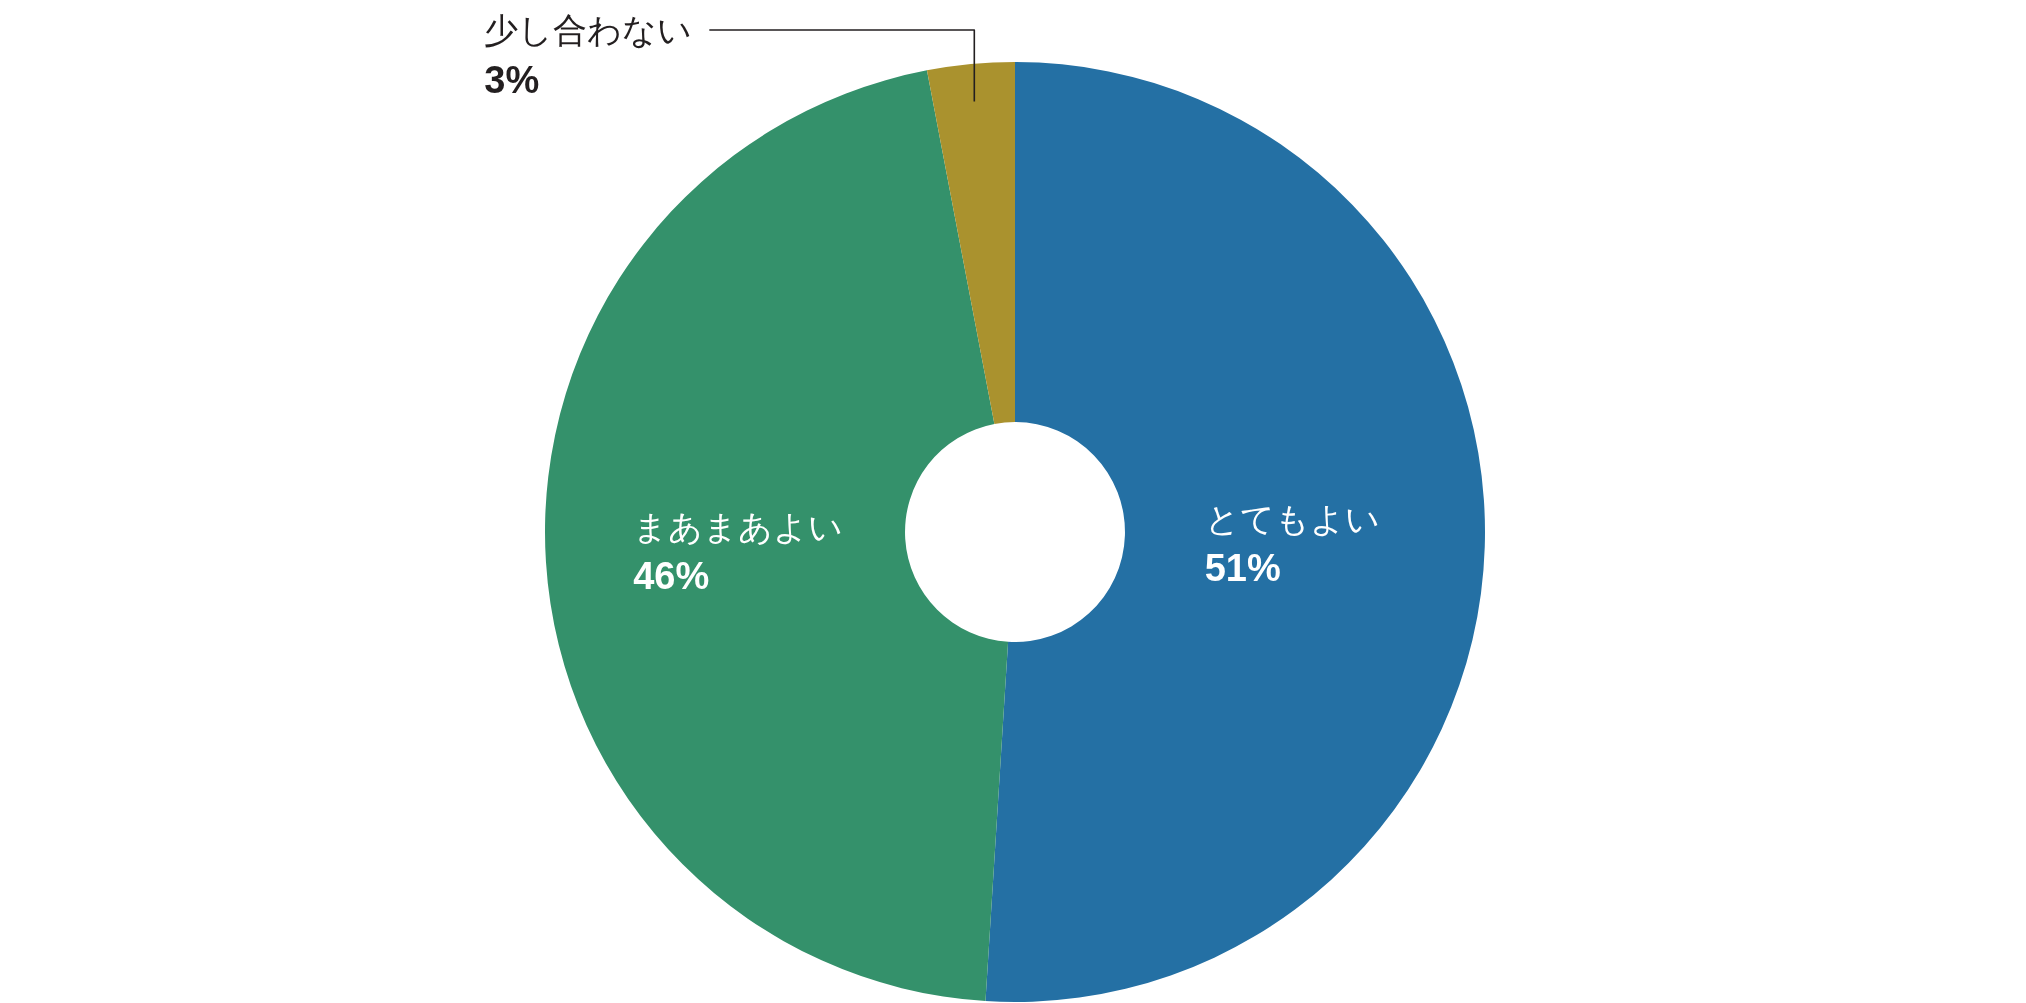 The image size is (2026, 1003). What do you see at coordinates (671, 576) in the screenshot?
I see `data-label: 46%` at bounding box center [671, 576].